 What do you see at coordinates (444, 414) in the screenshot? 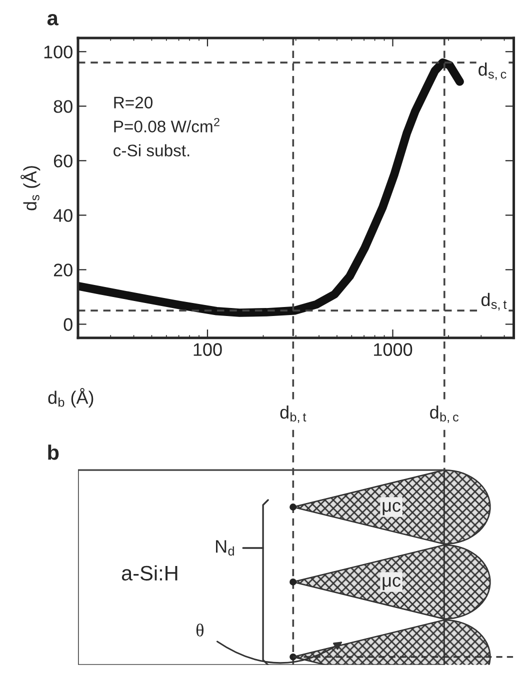
I see `ref-line-label: d$_{b,c}$` at bounding box center [444, 414].